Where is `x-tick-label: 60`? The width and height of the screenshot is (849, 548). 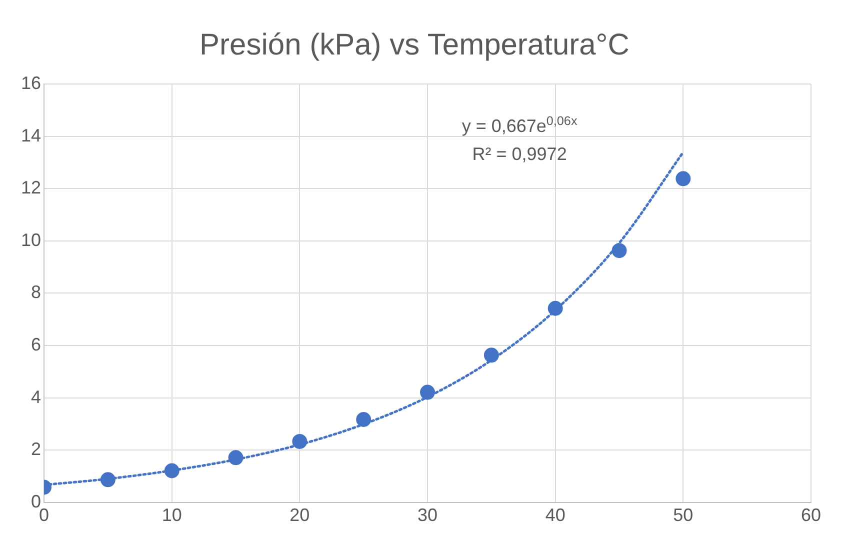 x-tick-label: 60 is located at coordinates (811, 515).